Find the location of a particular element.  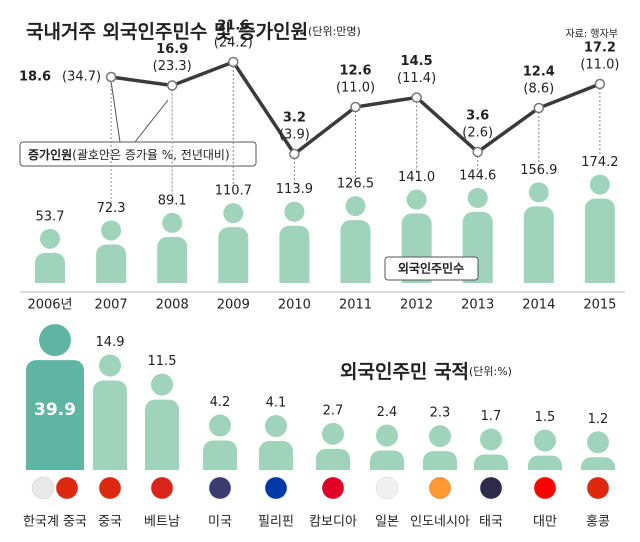

value-label: 4.1 is located at coordinates (276, 403).